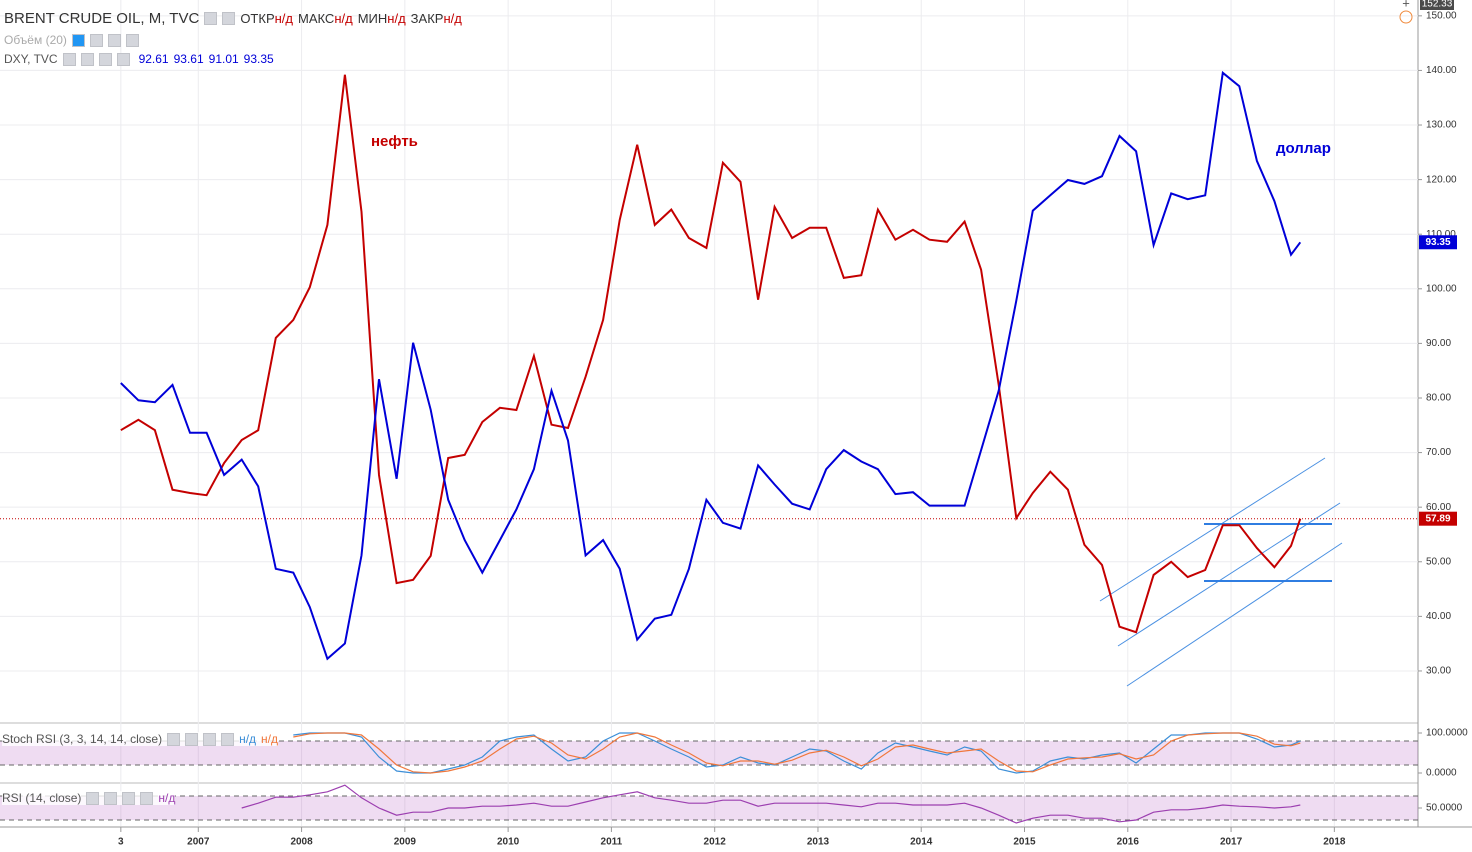 Image resolution: width=1472 pixels, height=852 pixels. I want to click on ohlc-value: 93.61, so click(188, 59).